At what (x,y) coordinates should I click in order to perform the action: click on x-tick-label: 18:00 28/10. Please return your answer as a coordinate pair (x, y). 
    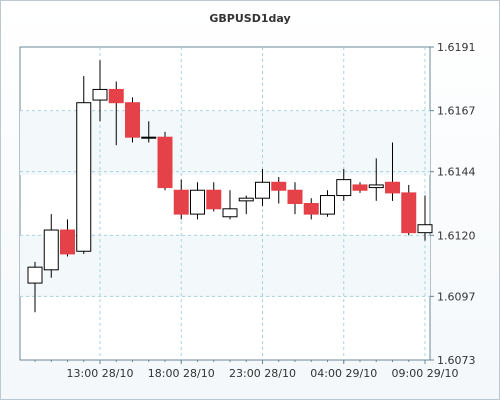
    Looking at the image, I should click on (181, 373).